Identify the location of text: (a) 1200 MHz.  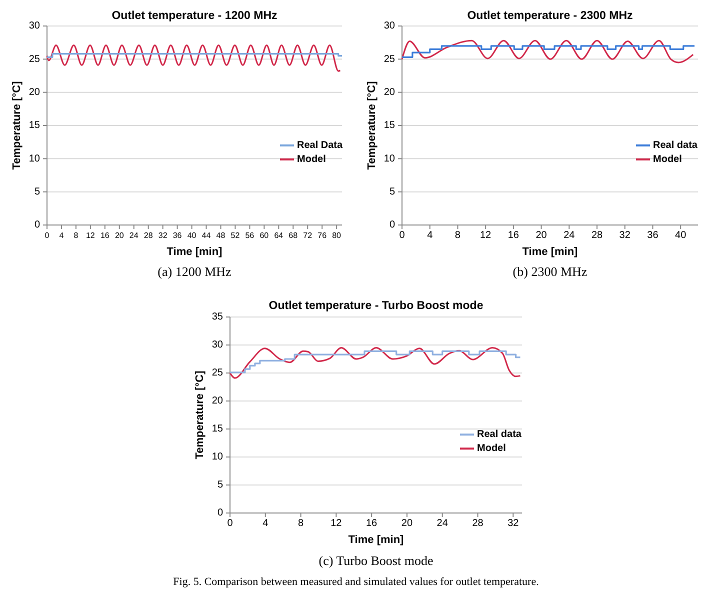
(195, 271).